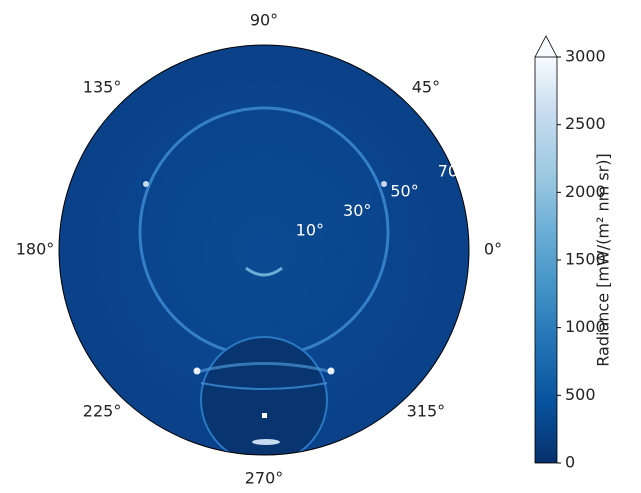 The width and height of the screenshot is (641, 493). Describe the element at coordinates (264, 395) in the screenshot. I see `shadow-region` at that location.